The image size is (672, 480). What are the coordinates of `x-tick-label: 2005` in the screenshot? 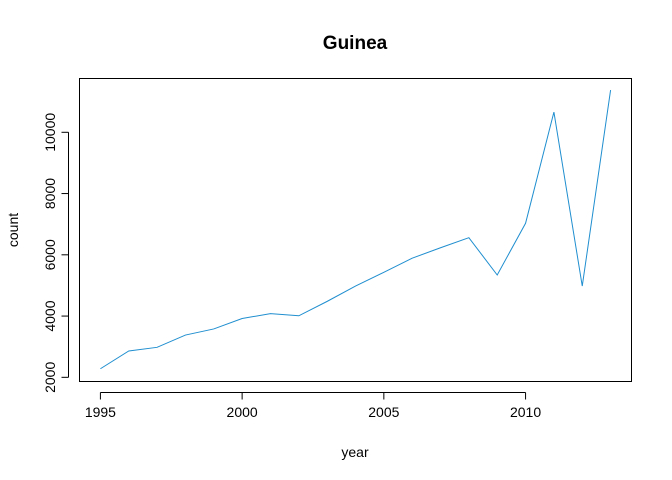 It's located at (383, 412).